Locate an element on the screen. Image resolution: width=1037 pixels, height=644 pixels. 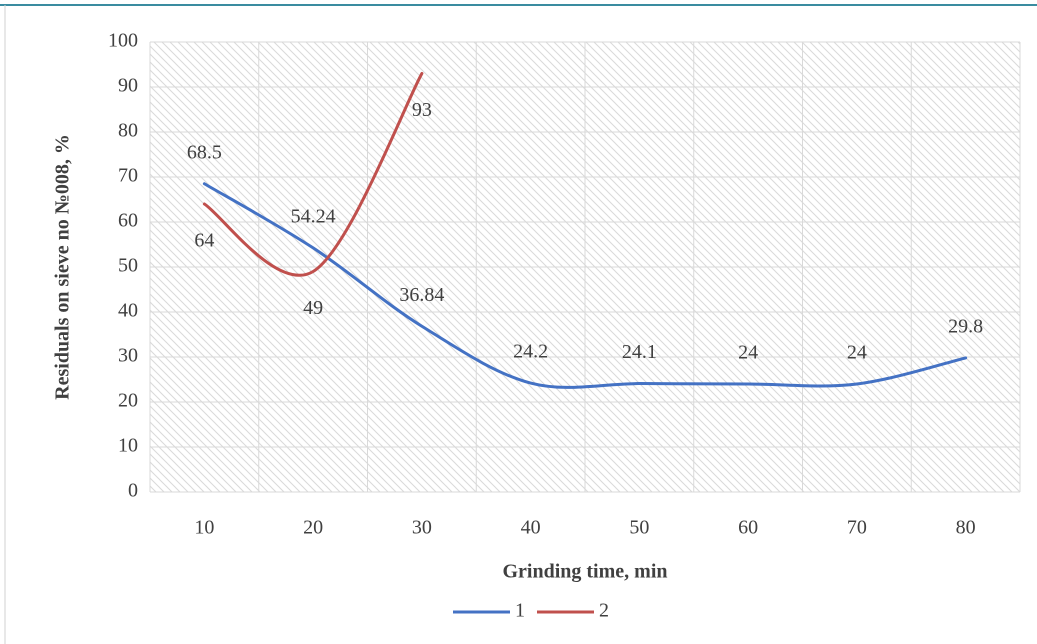
data-label: 36.84 is located at coordinates (421, 295).